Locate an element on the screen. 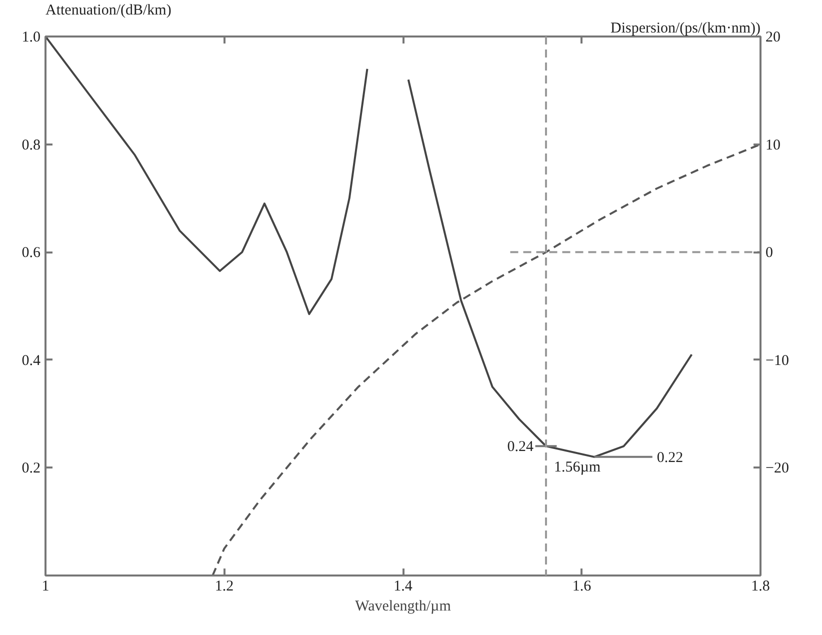  y2-tick-label: 10 is located at coordinates (773, 145).